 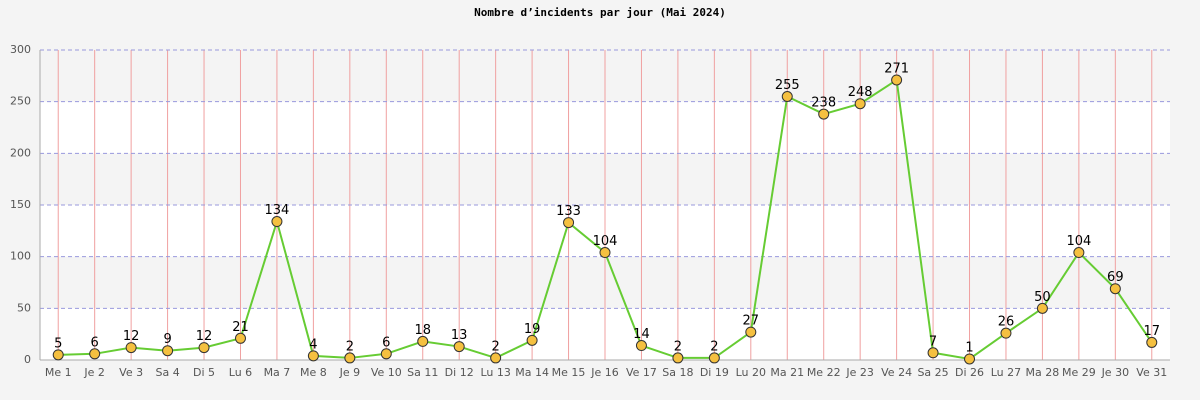 I want to click on value-label: 255, so click(x=787, y=85).